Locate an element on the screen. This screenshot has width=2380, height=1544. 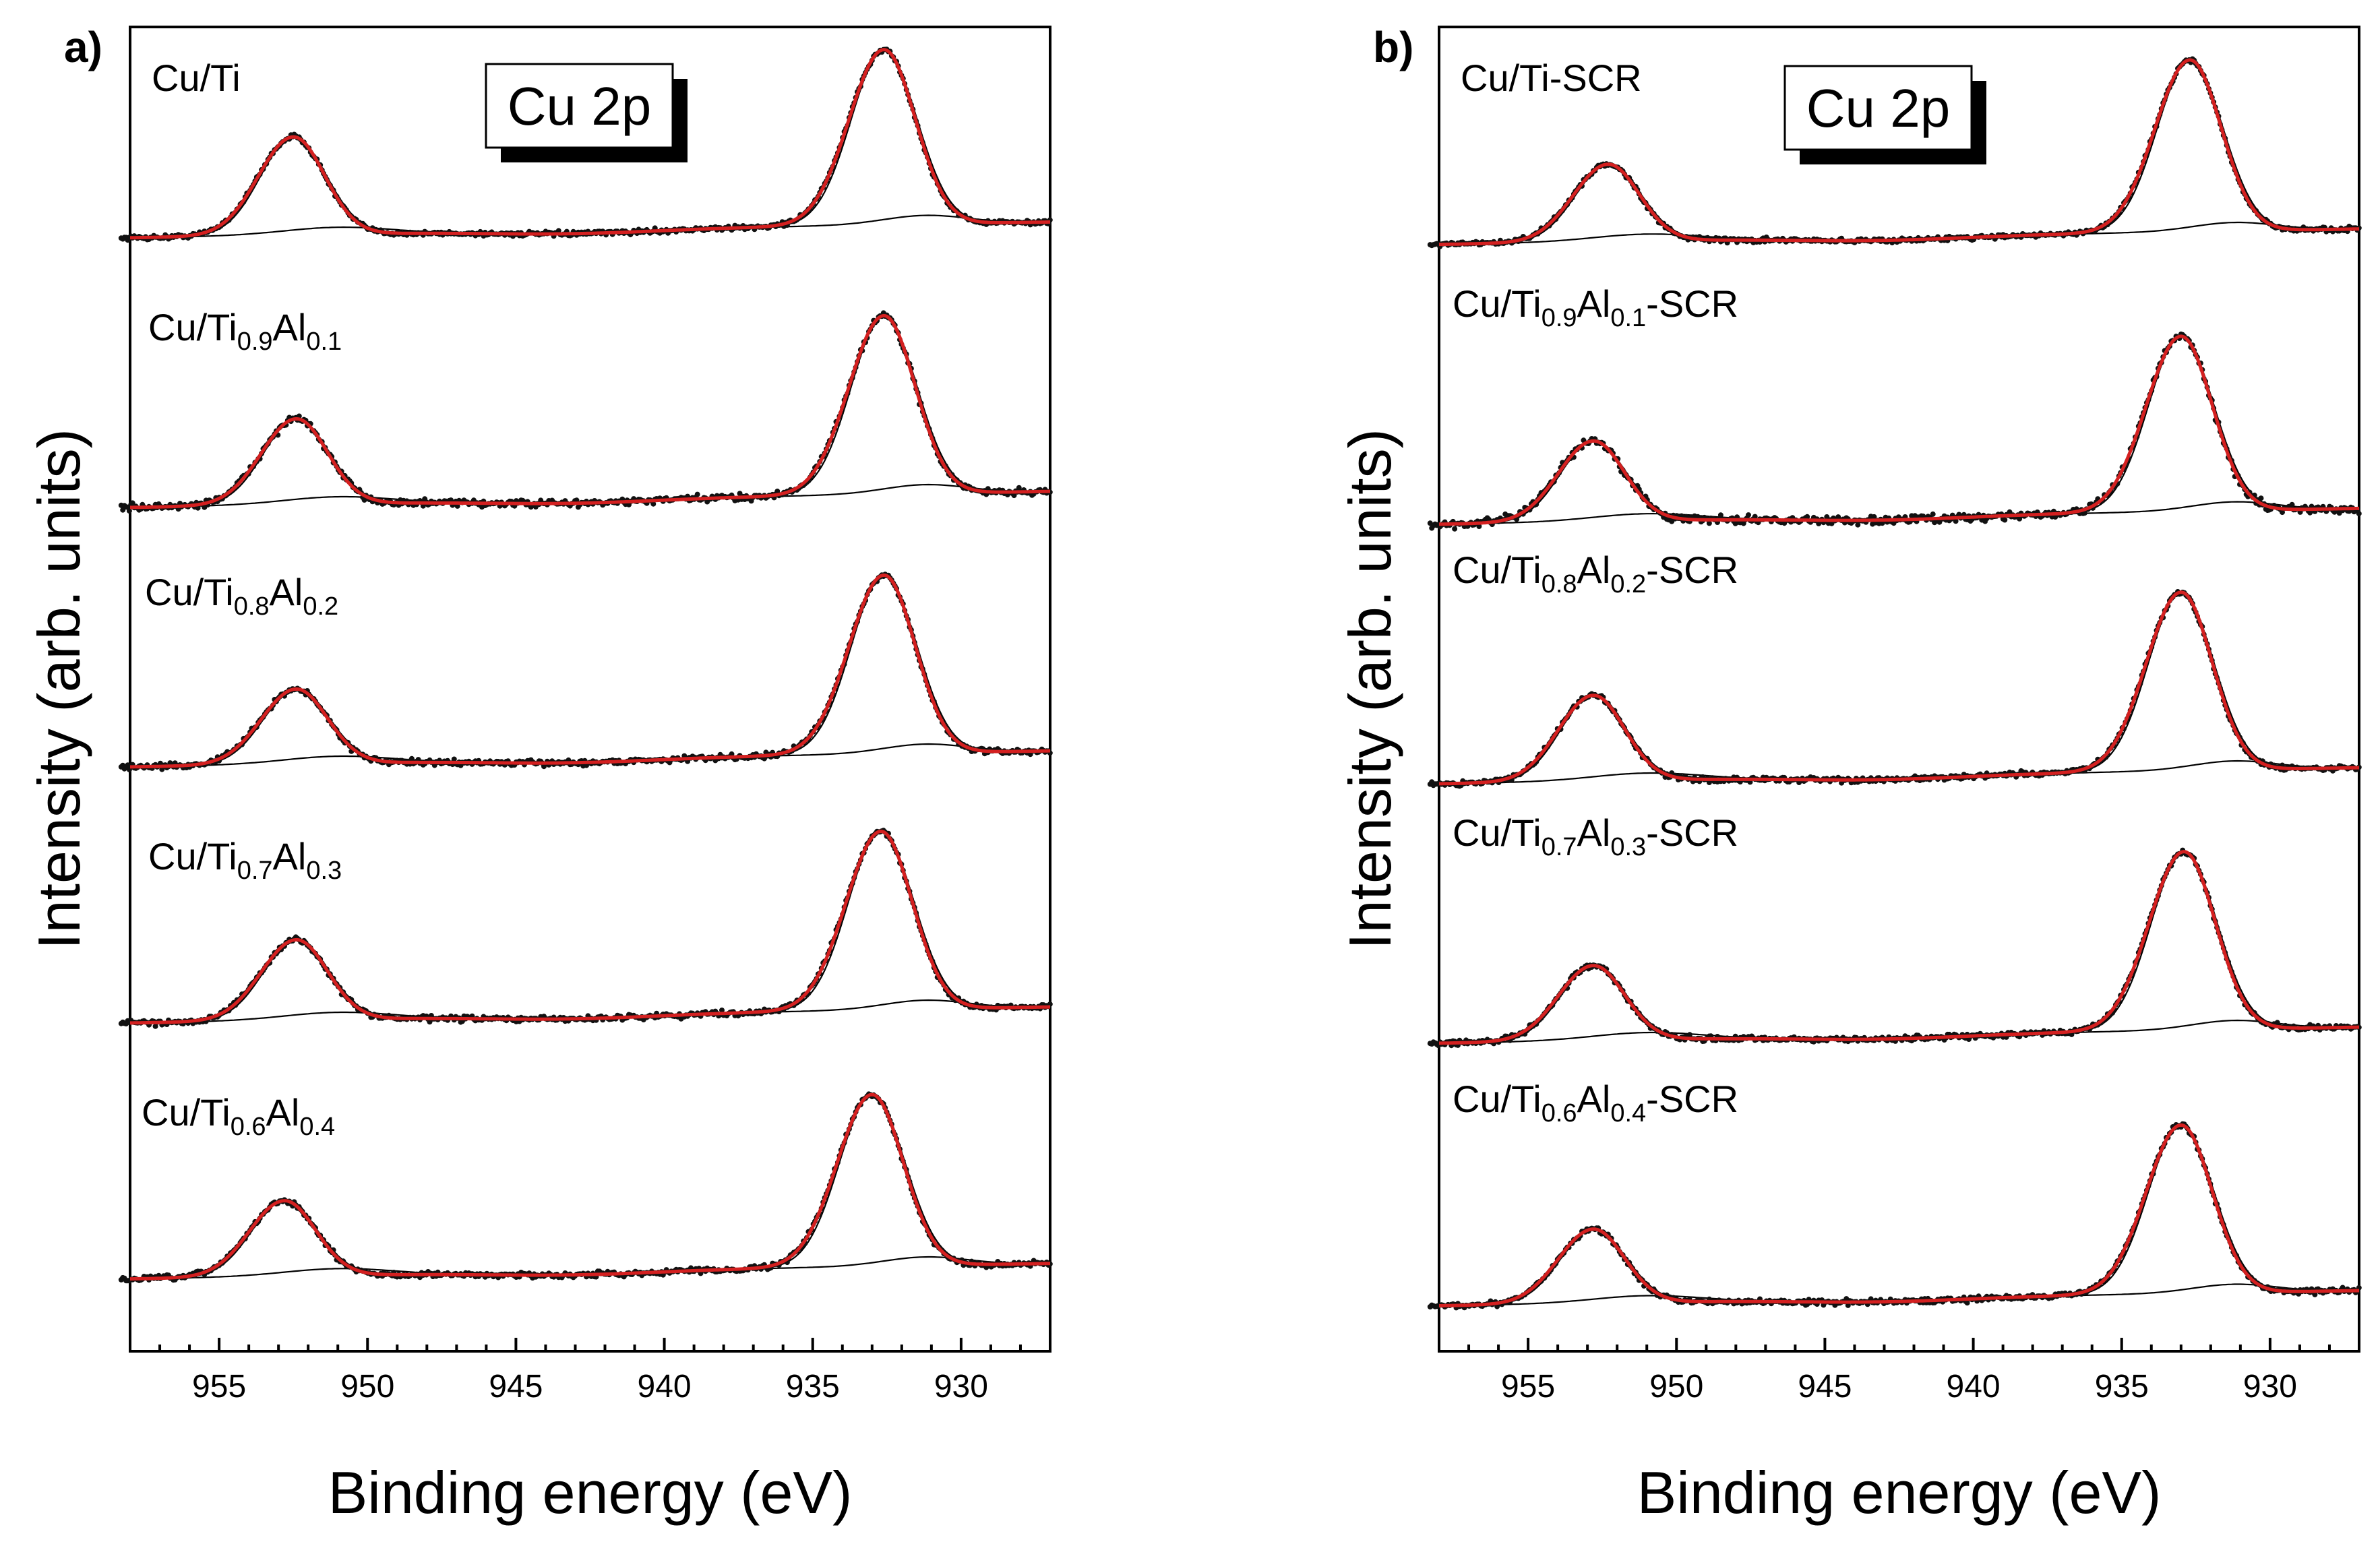
panel-label: b) is located at coordinates (1393, 47).